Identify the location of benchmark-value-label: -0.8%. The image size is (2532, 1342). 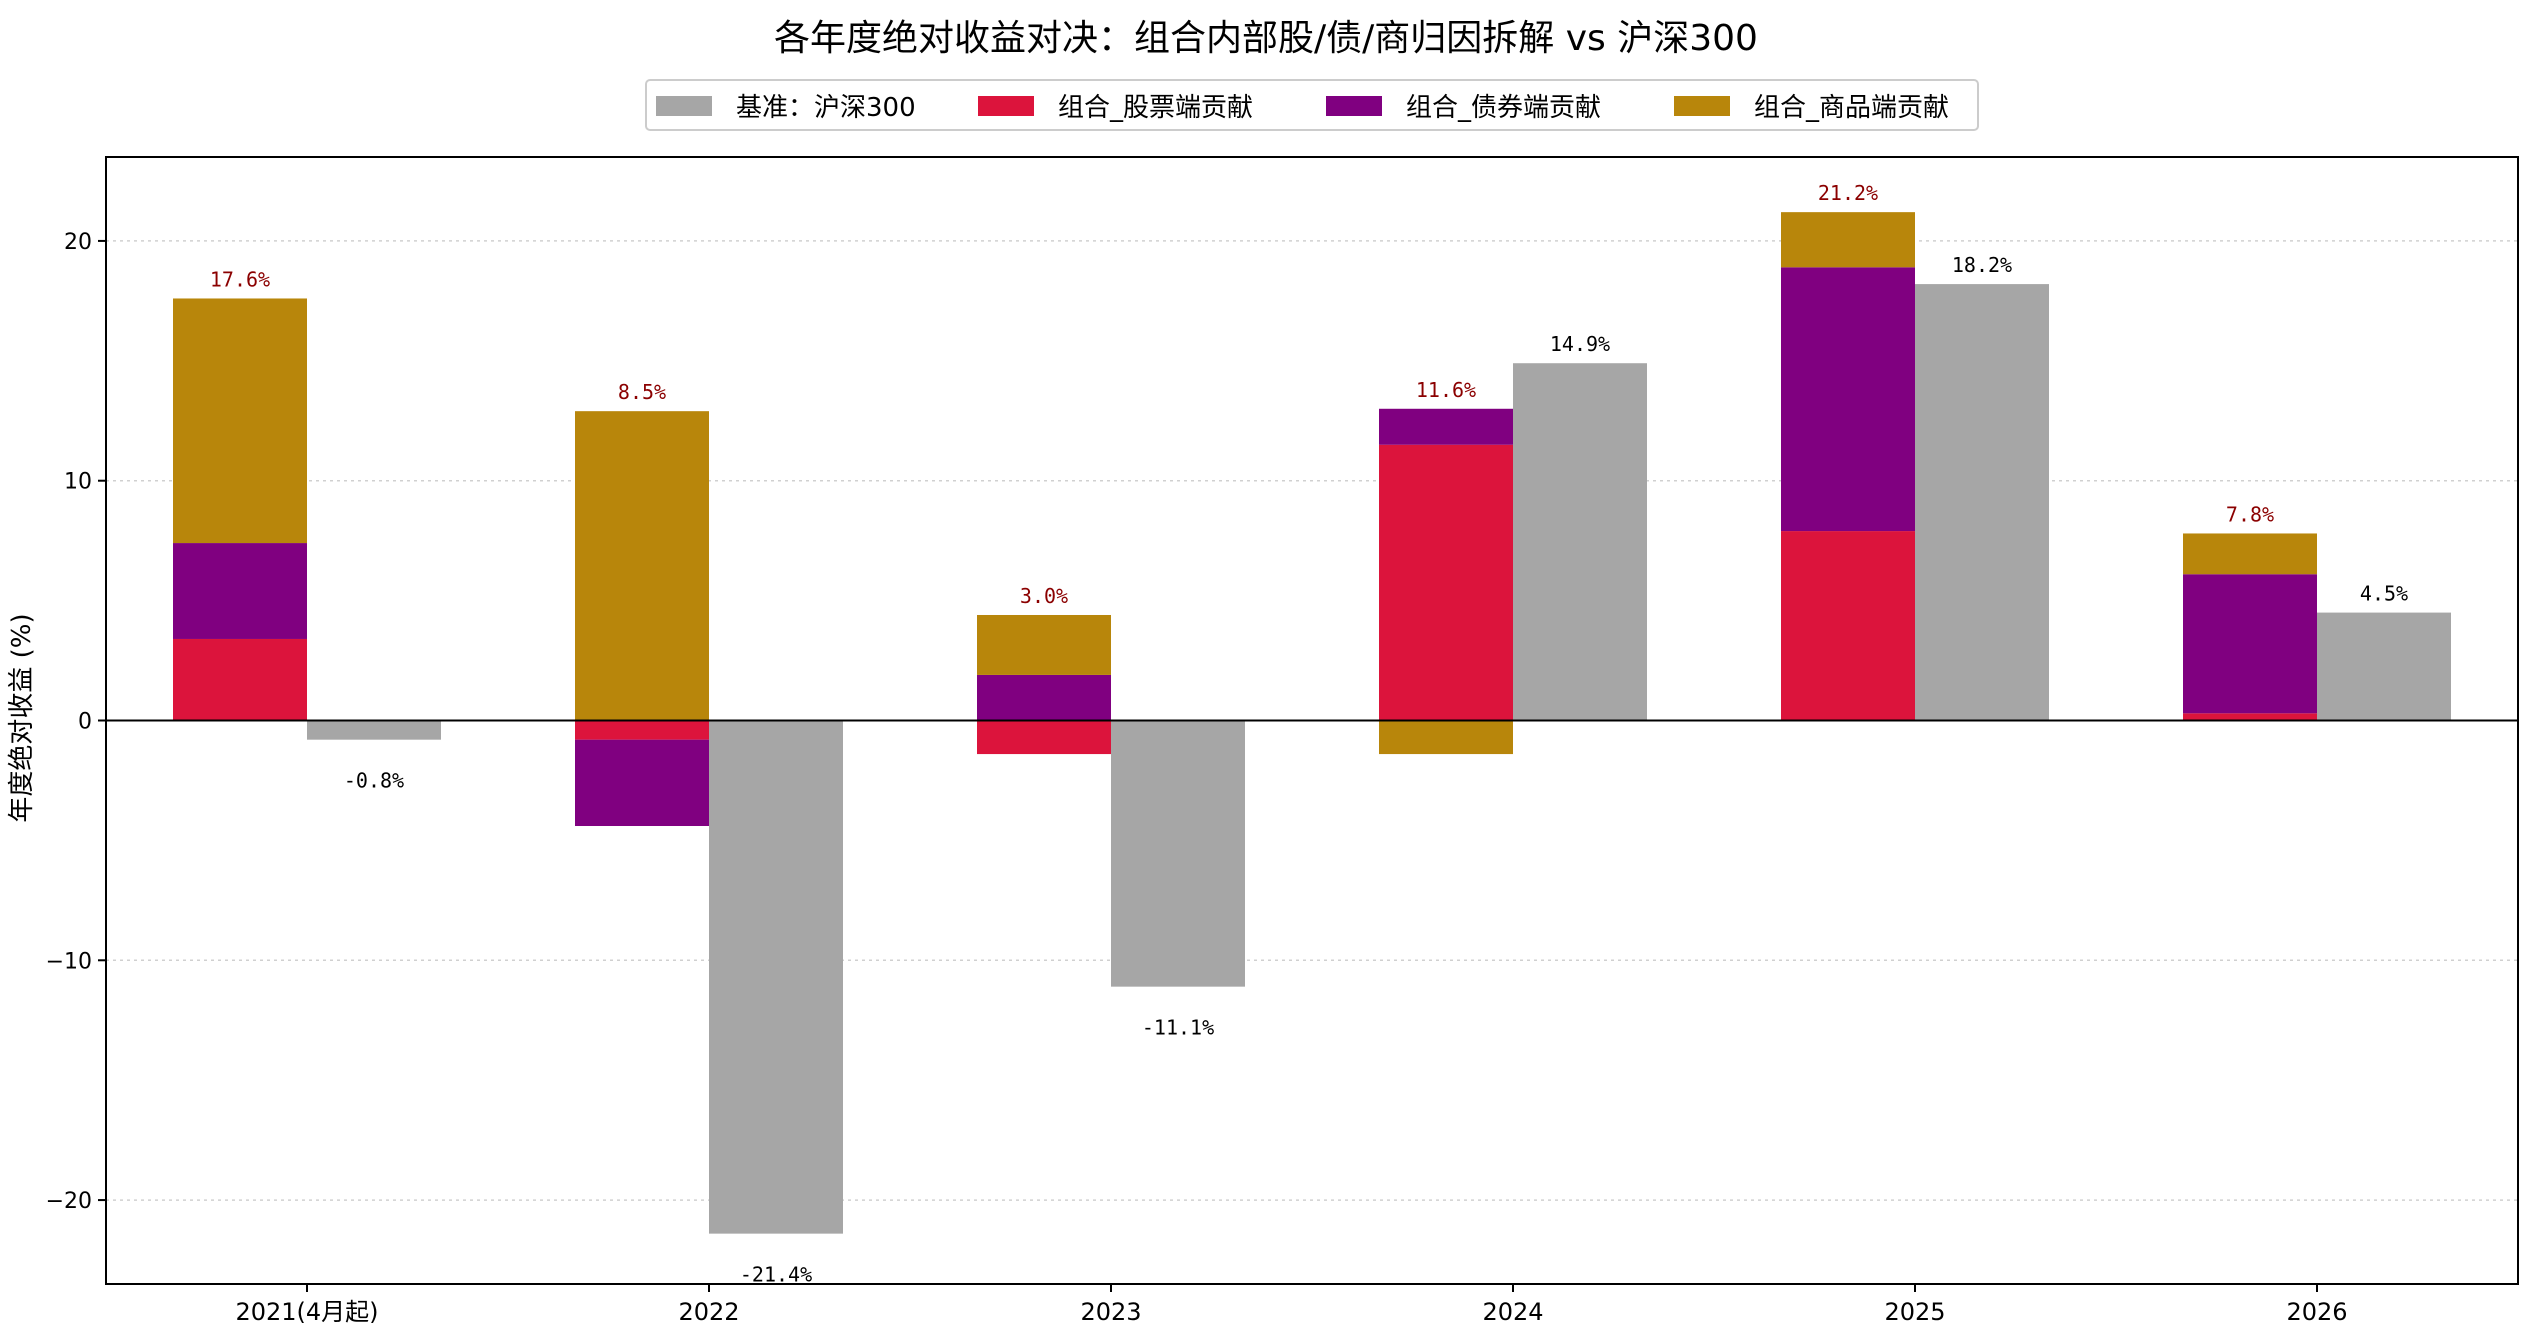
(374, 781).